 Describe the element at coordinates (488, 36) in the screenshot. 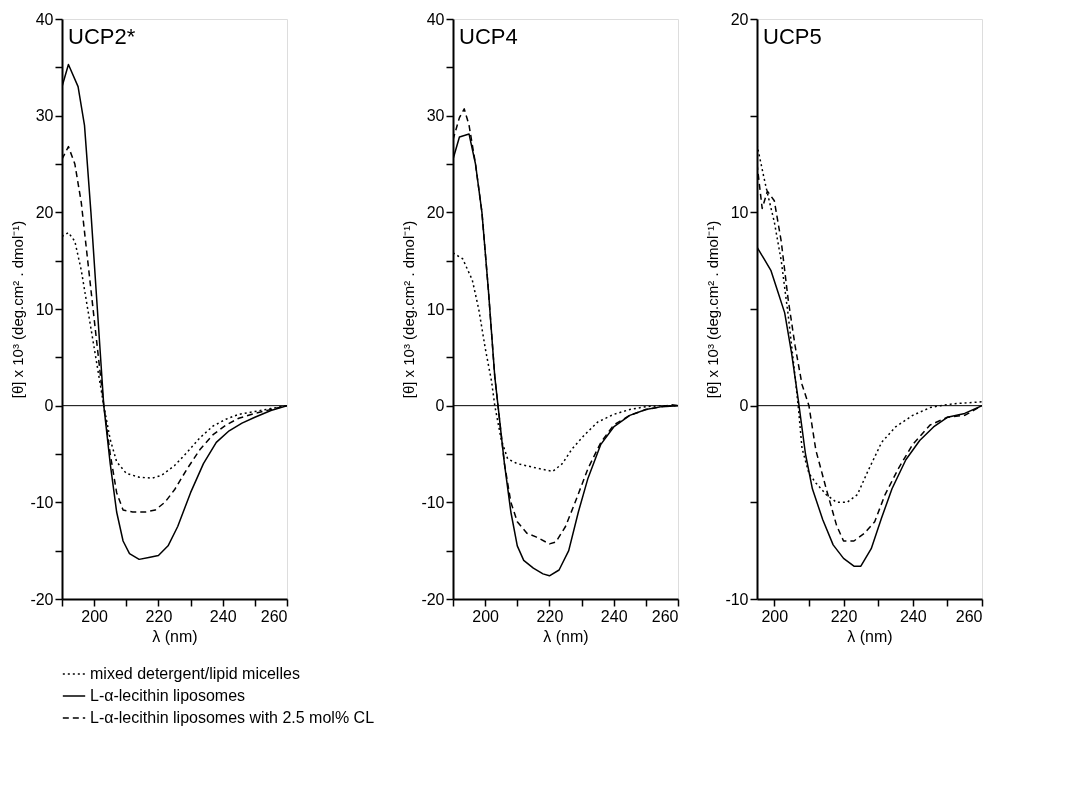

I see `chart-title: UCP4` at that location.